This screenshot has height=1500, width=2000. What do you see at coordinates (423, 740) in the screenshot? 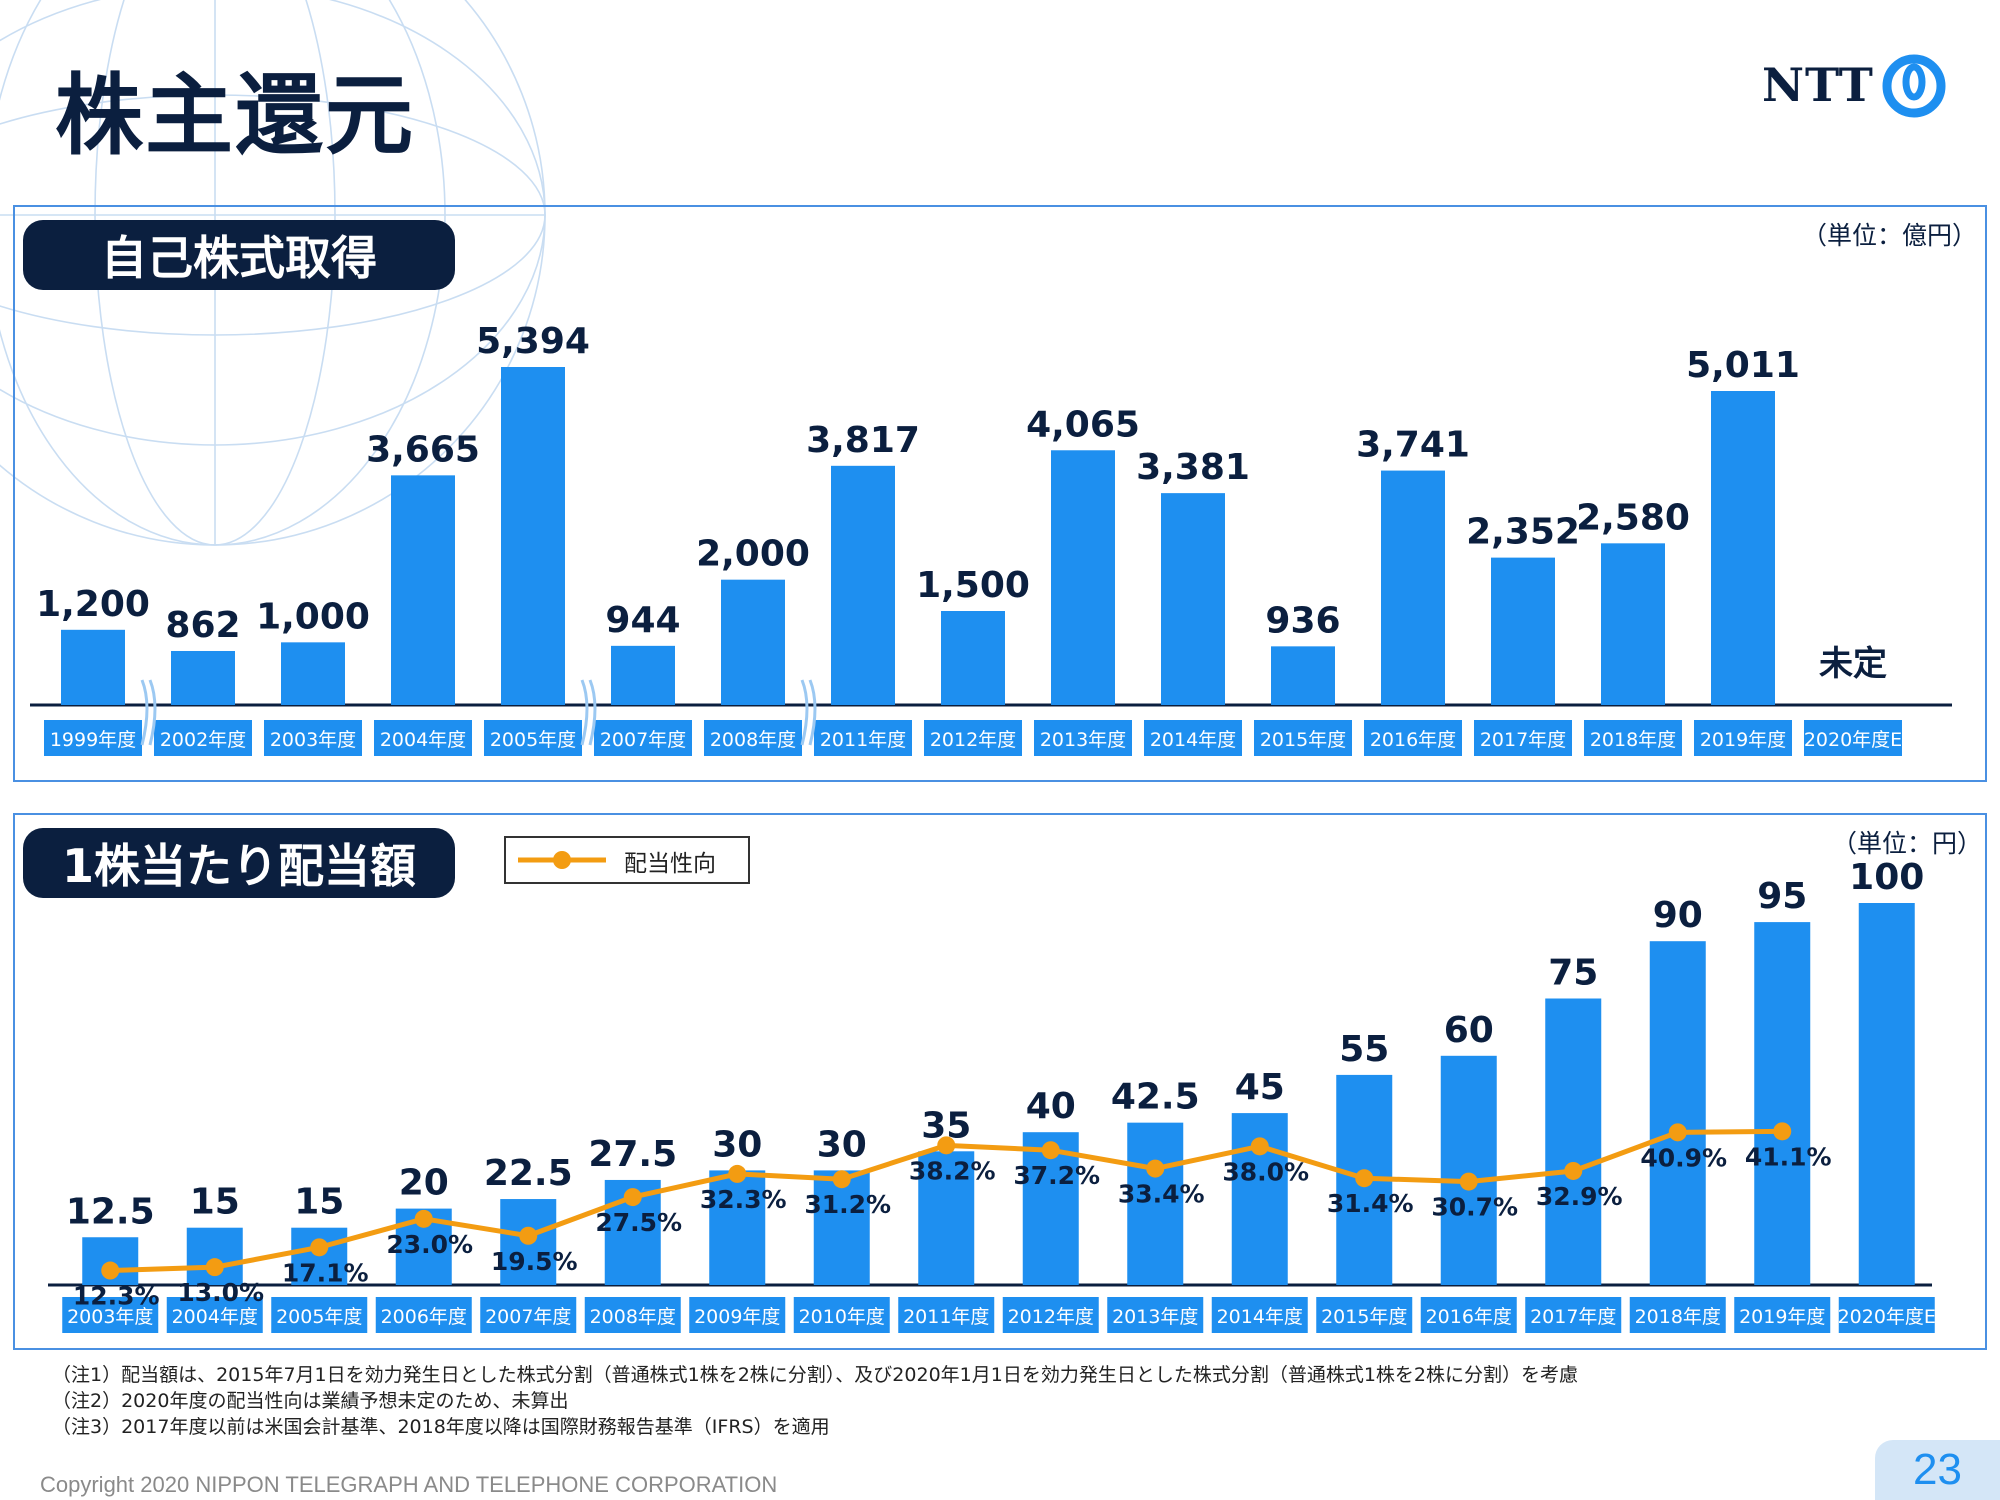
I see `tick-label: 2004年度` at bounding box center [423, 740].